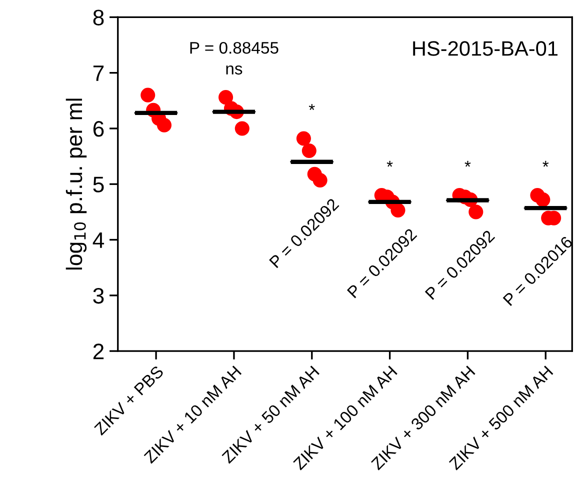 Image resolution: width=575 pixels, height=491 pixels. What do you see at coordinates (98, 73) in the screenshot?
I see `y-tick-label: 7` at bounding box center [98, 73].